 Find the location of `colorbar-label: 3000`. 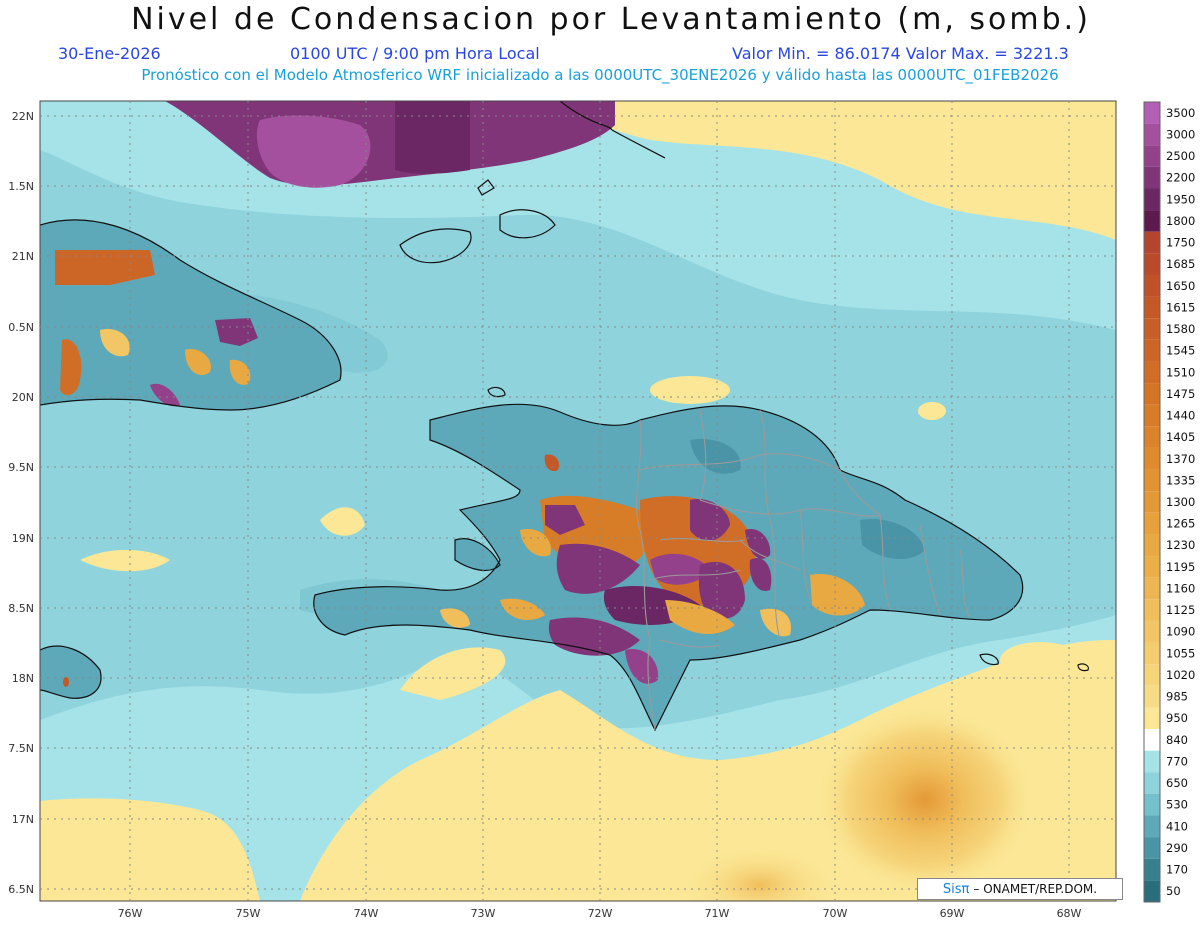

colorbar-label: 3000 is located at coordinates (1180, 134).